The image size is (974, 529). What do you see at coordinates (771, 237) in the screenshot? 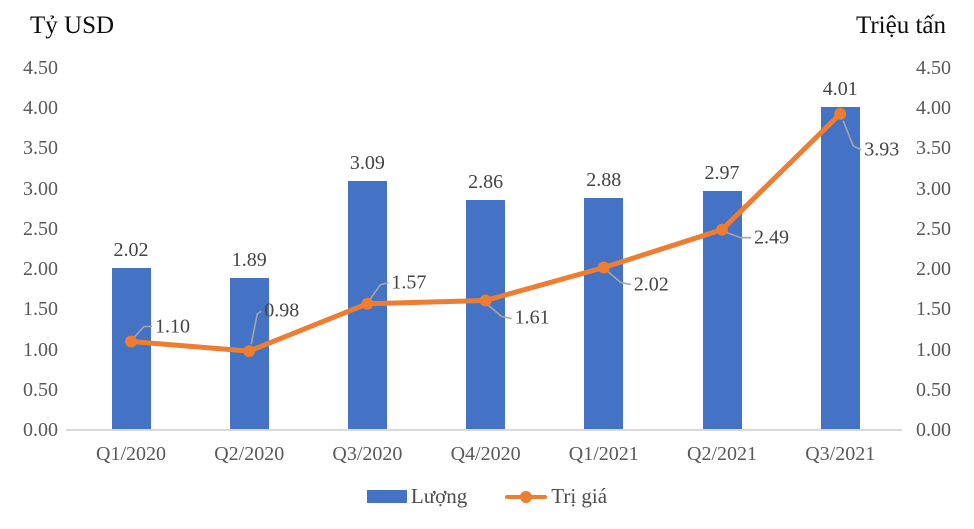
I see `line-value-label: 2.49` at bounding box center [771, 237].